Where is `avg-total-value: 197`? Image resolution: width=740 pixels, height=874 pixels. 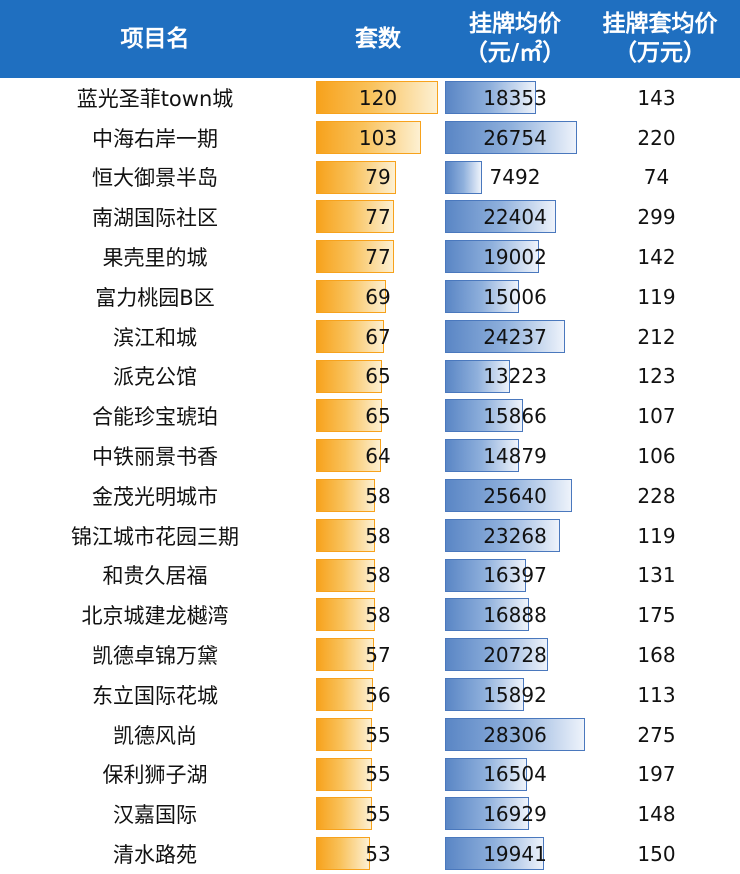 avg-total-value: 197 is located at coordinates (656, 774).